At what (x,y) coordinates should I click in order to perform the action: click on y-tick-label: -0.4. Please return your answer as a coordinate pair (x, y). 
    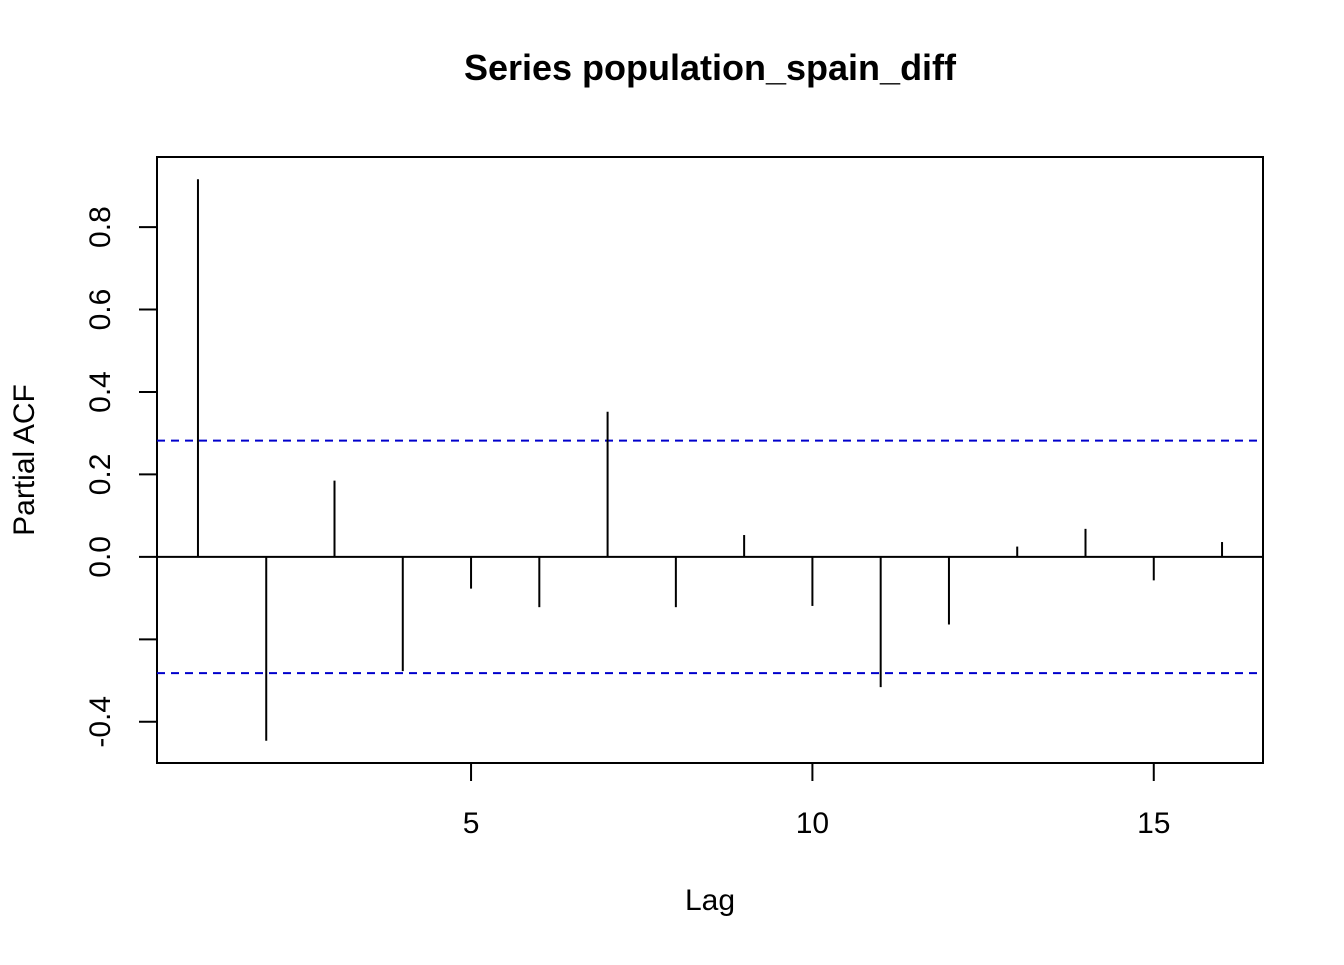
    Looking at the image, I should click on (100, 722).